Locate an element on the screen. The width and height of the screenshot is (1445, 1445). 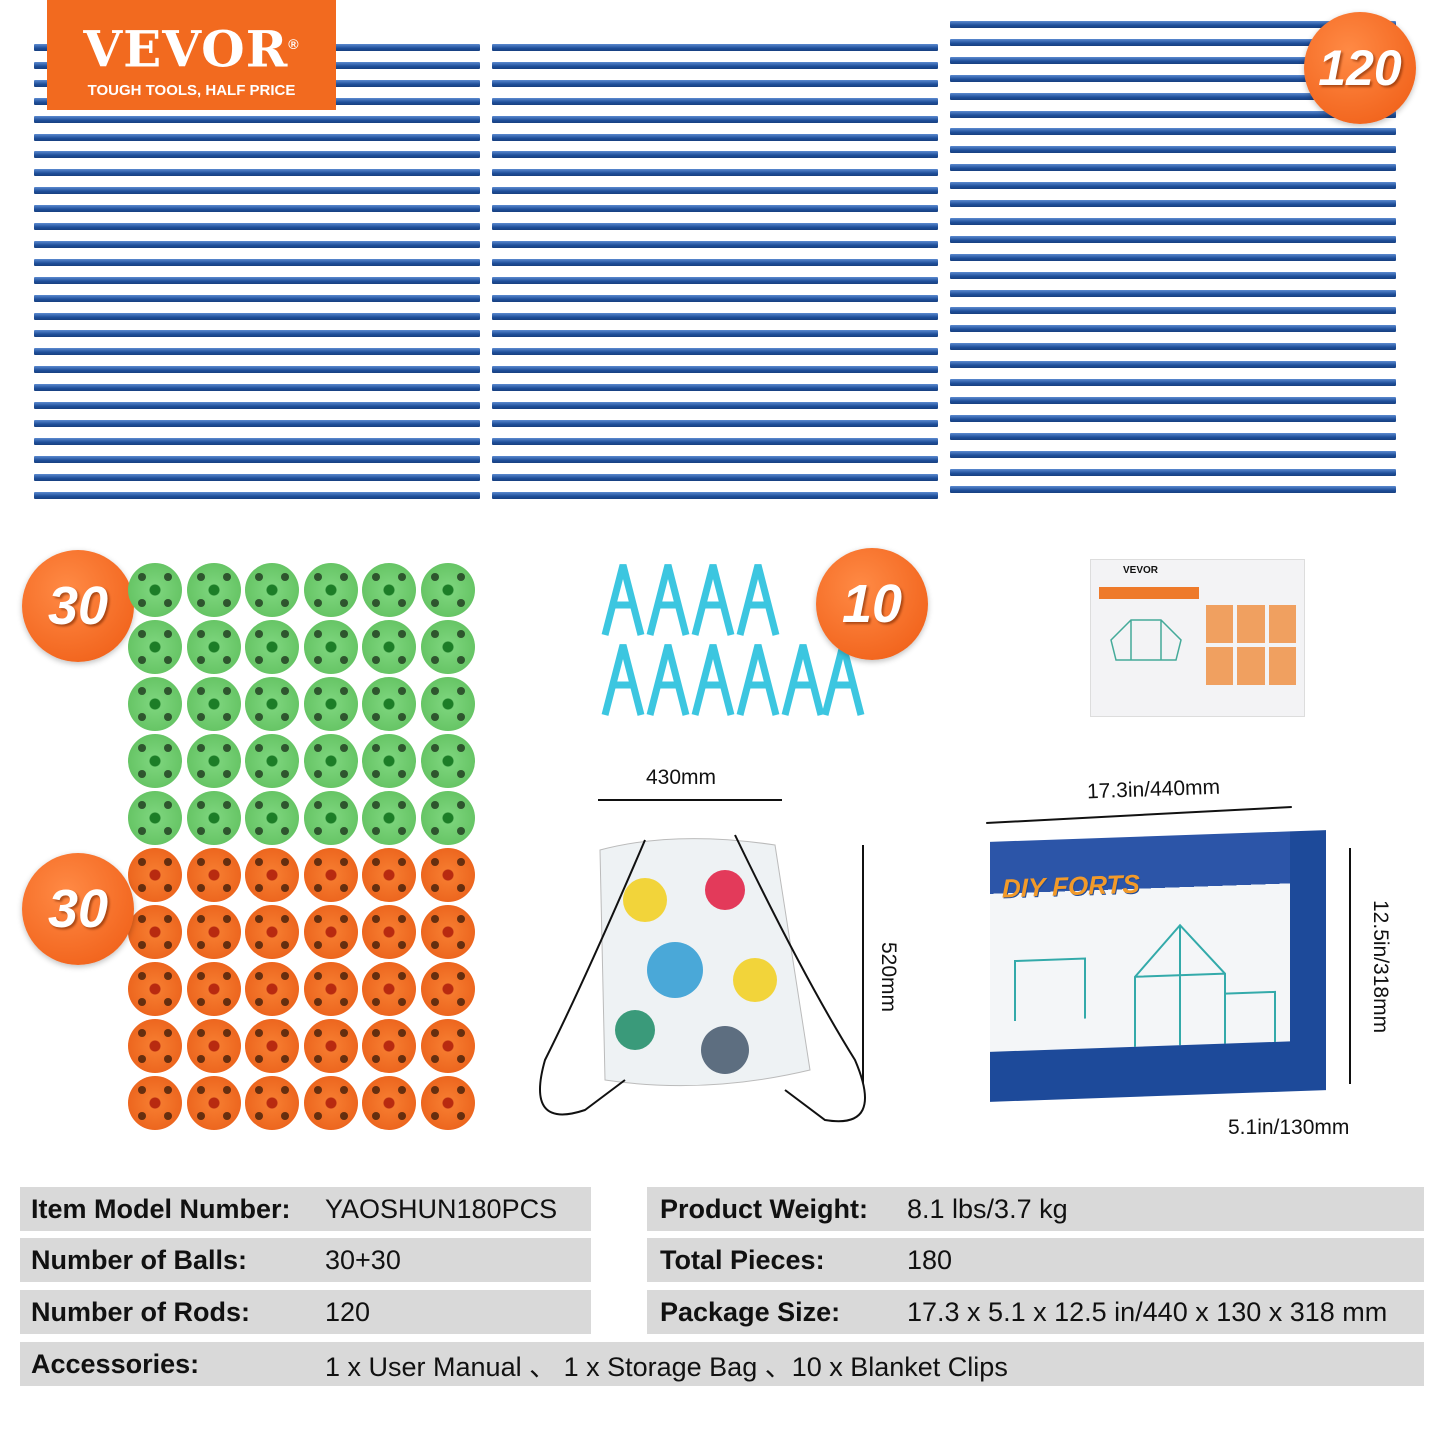
box-length-arrow is located at coordinates (1139, 815).